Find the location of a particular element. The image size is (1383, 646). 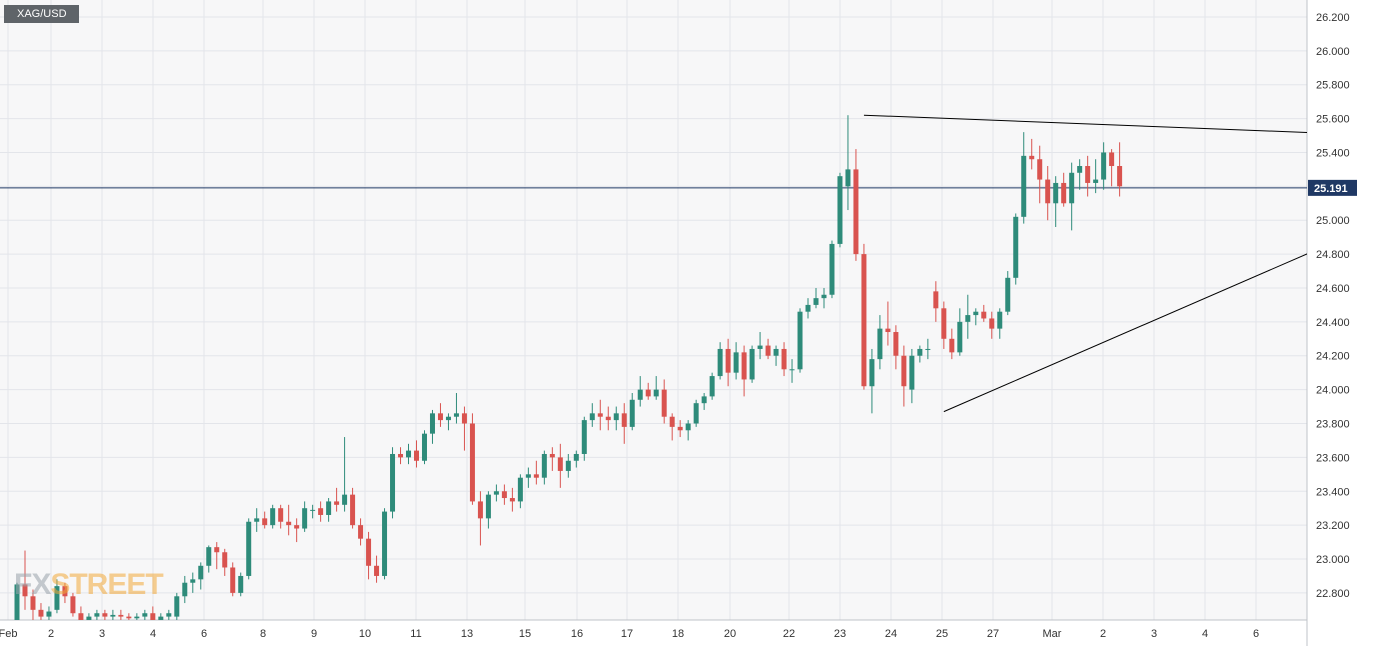

time-axis-area is located at coordinates (653, 633).